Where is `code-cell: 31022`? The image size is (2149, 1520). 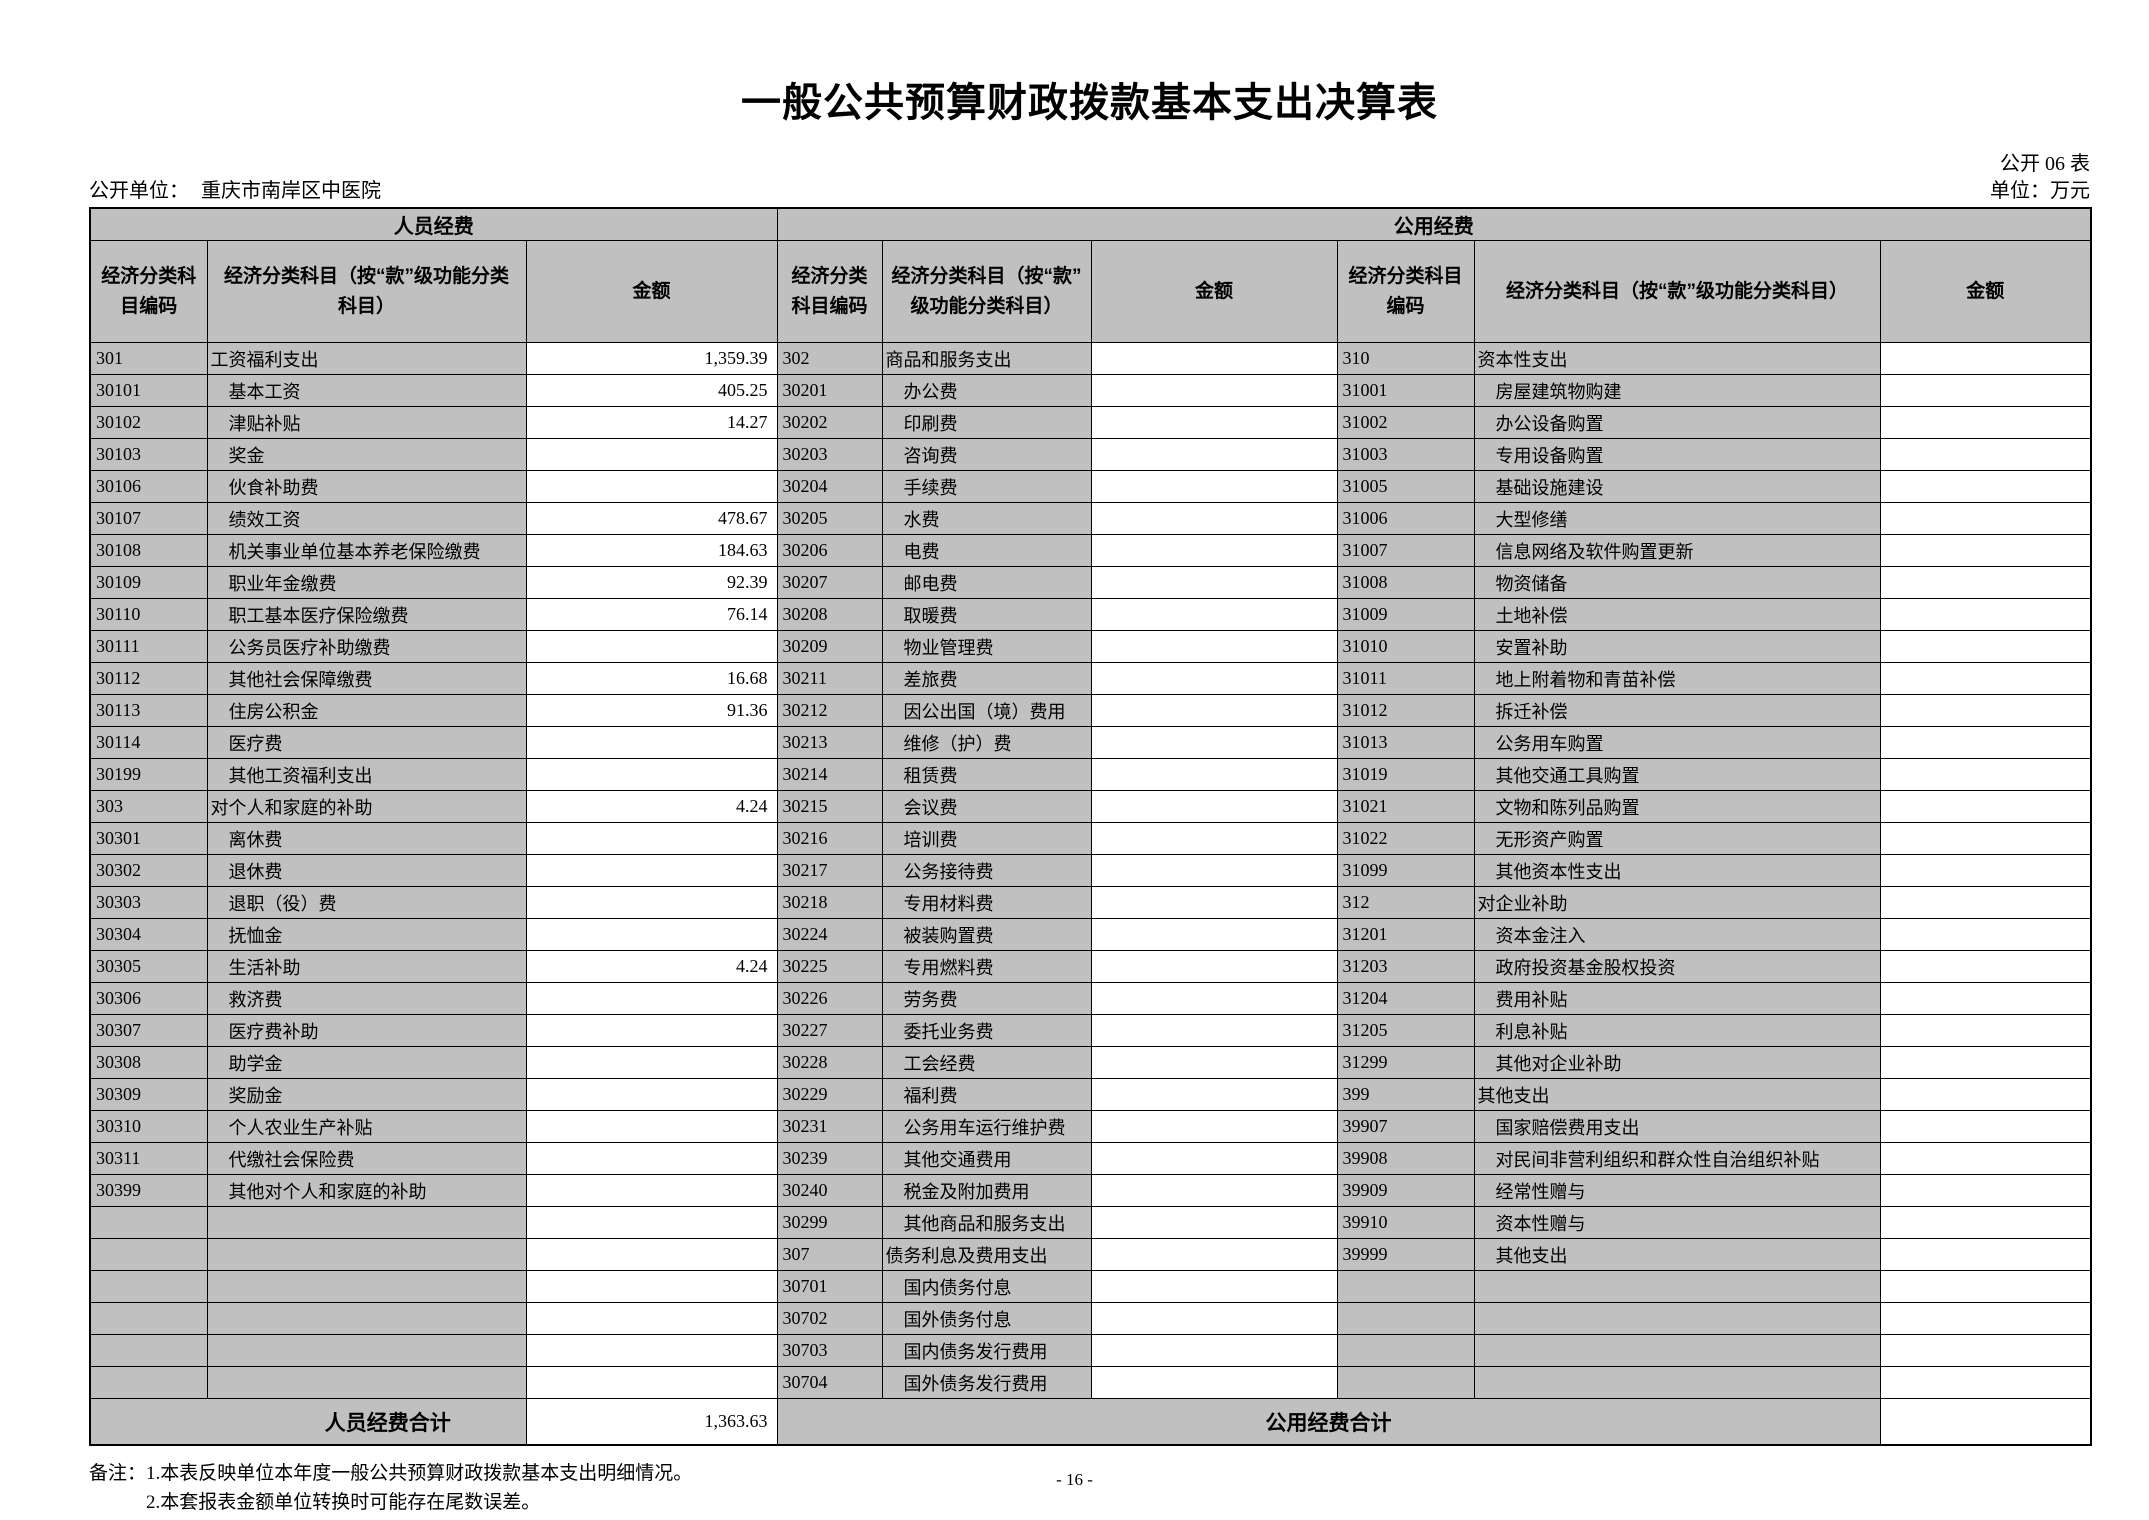 code-cell: 31022 is located at coordinates (1405, 838).